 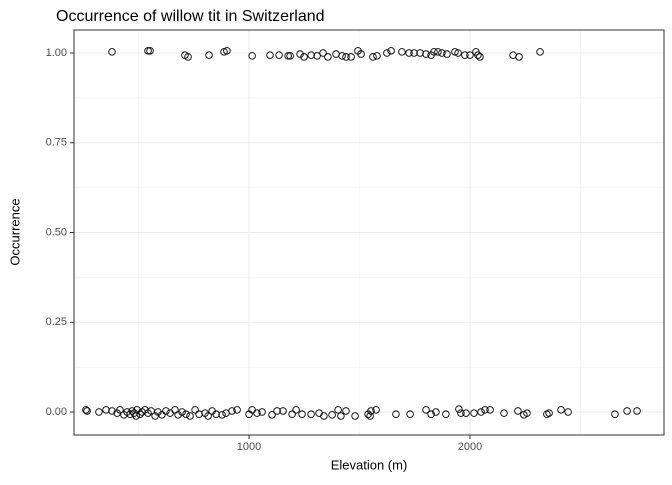 I want to click on y-tick-label: 0.25, so click(x=56, y=322).